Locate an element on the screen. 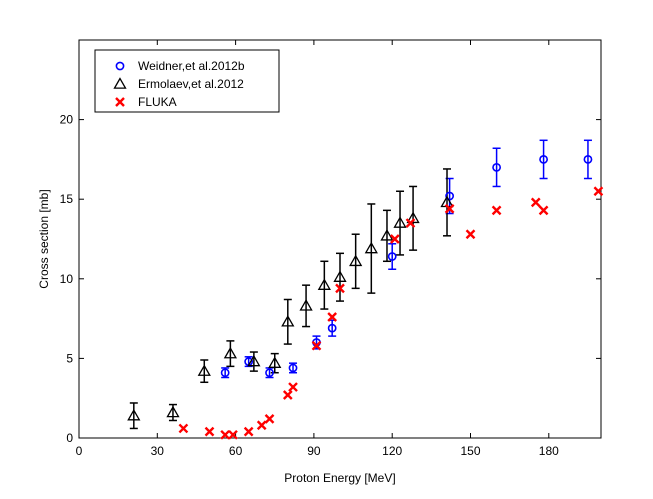  x-axis-label: Proton Energy [MeV] is located at coordinates (339, 478).